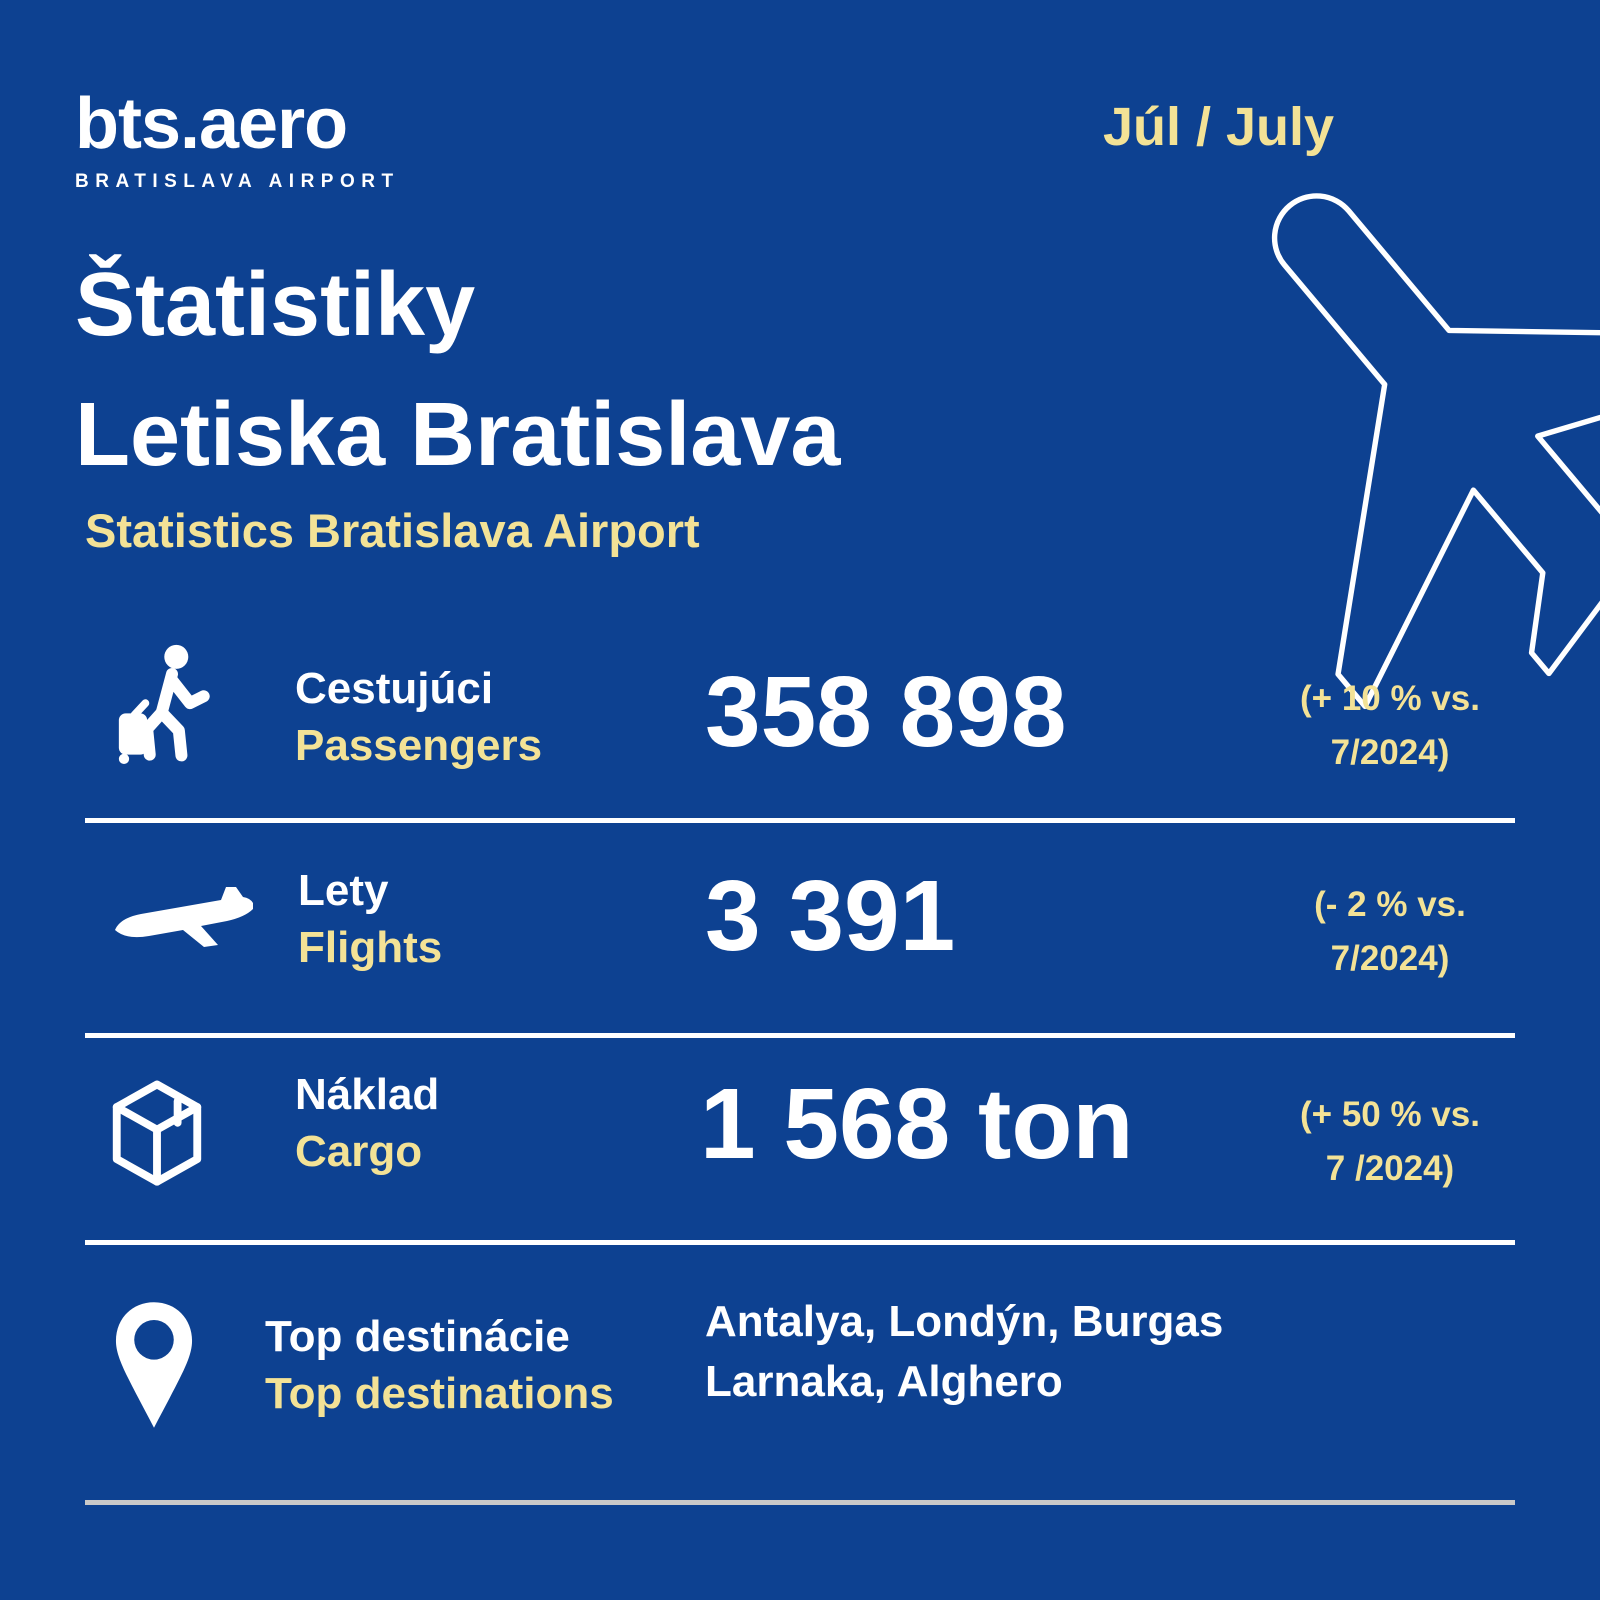 The height and width of the screenshot is (1600, 1600). Describe the element at coordinates (884, 1381) in the screenshot. I see `destinations-line2: Larnaka, Alghero` at that location.